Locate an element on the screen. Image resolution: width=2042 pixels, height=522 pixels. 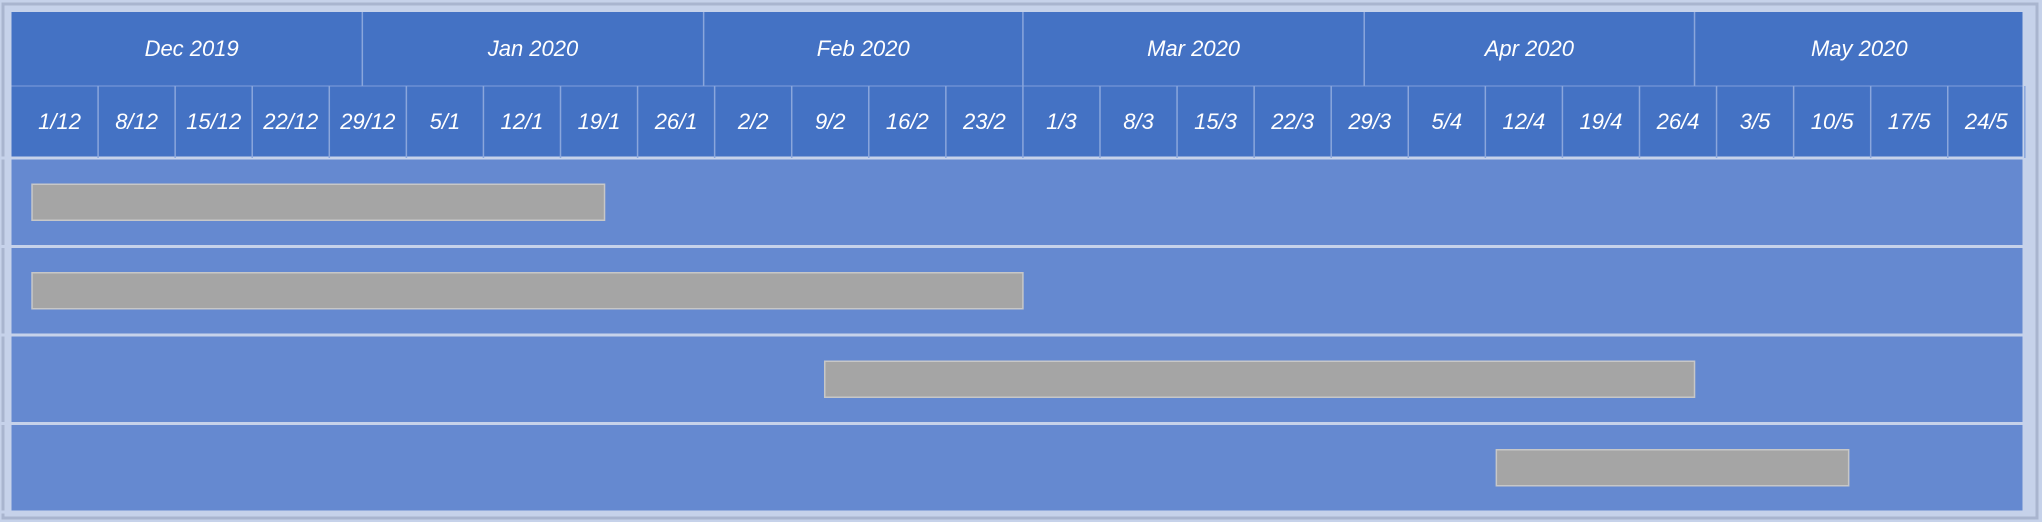
month-label: Jan 2020 is located at coordinates (533, 48).